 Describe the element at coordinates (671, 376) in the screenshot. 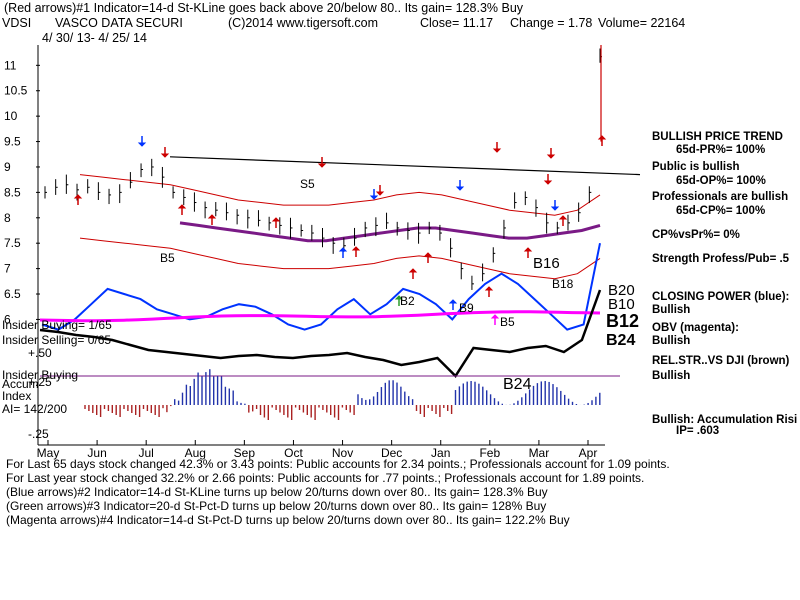

I see `relstr-value: Bullish` at that location.